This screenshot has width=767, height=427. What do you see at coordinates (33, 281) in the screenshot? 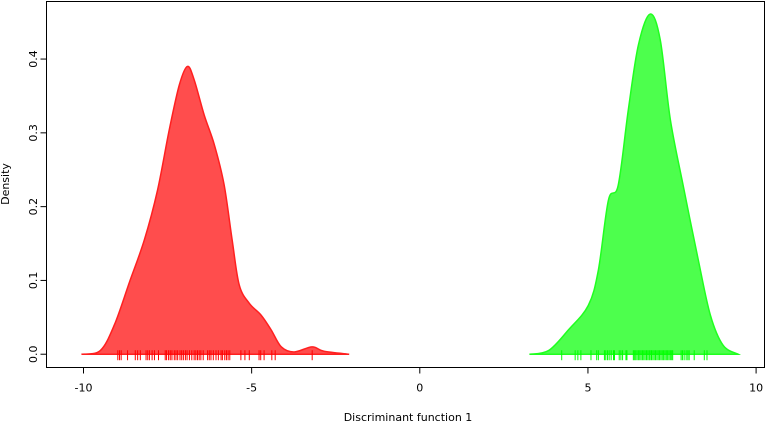
I see `y-tick-label: 0.1` at bounding box center [33, 281].